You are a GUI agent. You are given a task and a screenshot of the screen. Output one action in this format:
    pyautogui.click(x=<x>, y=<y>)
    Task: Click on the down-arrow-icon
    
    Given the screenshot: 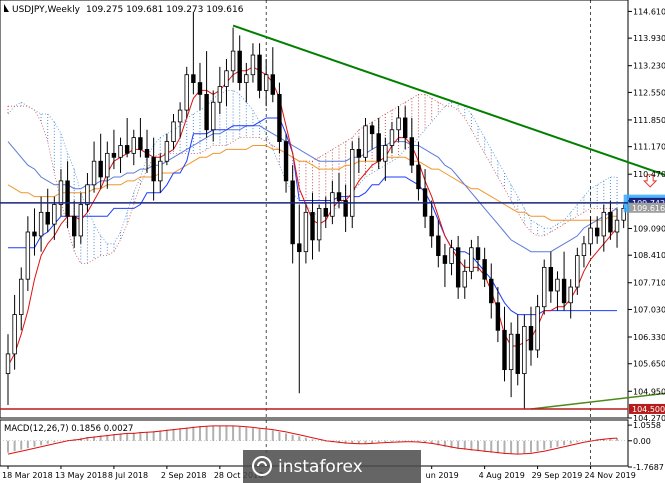 What is the action you would take?
    pyautogui.click(x=650, y=181)
    